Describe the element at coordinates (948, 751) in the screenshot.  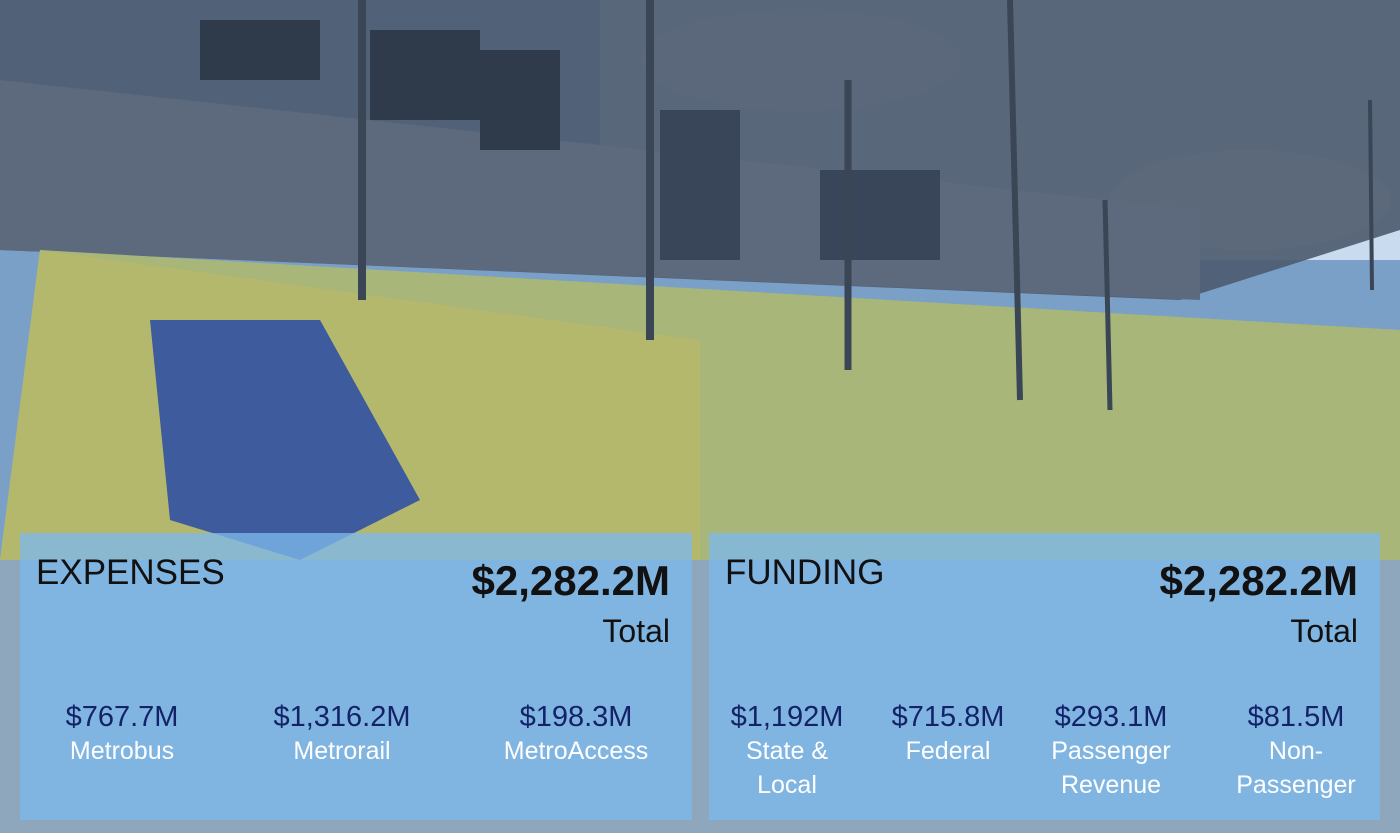
I see `item-label: Federal` at that location.